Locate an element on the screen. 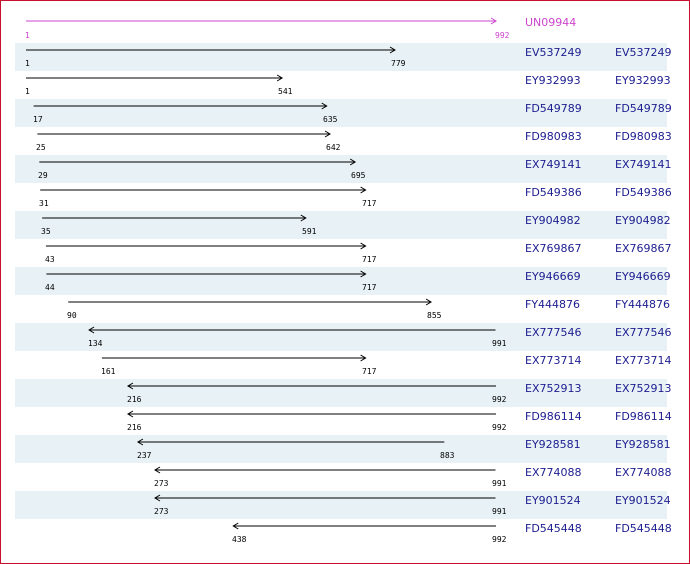 The image size is (690, 564). accession-link-secondary: EX777546 is located at coordinates (643, 332).